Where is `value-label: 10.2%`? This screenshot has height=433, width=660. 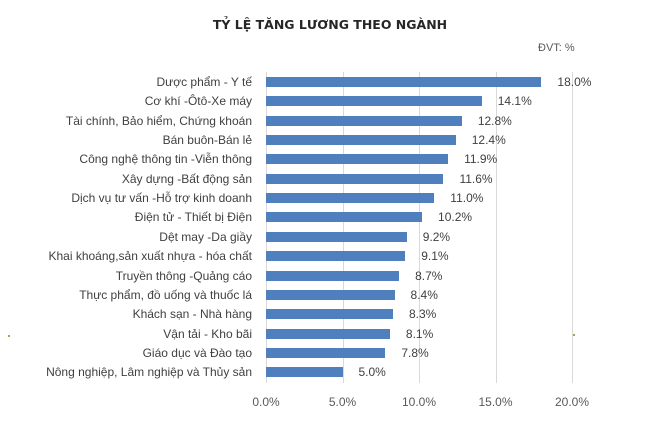
value-label: 10.2% is located at coordinates (455, 217).